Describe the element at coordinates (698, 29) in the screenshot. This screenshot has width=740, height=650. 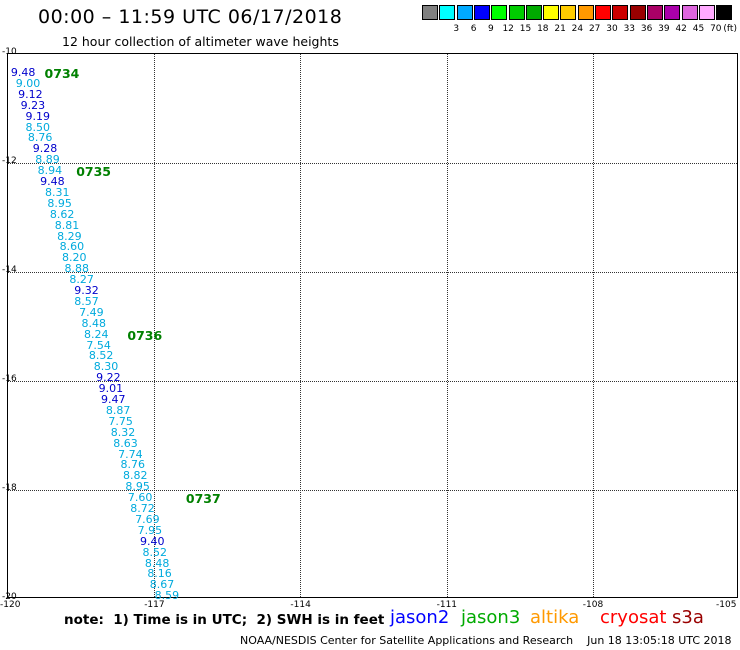
I see `legend-tick-label: 45` at that location.